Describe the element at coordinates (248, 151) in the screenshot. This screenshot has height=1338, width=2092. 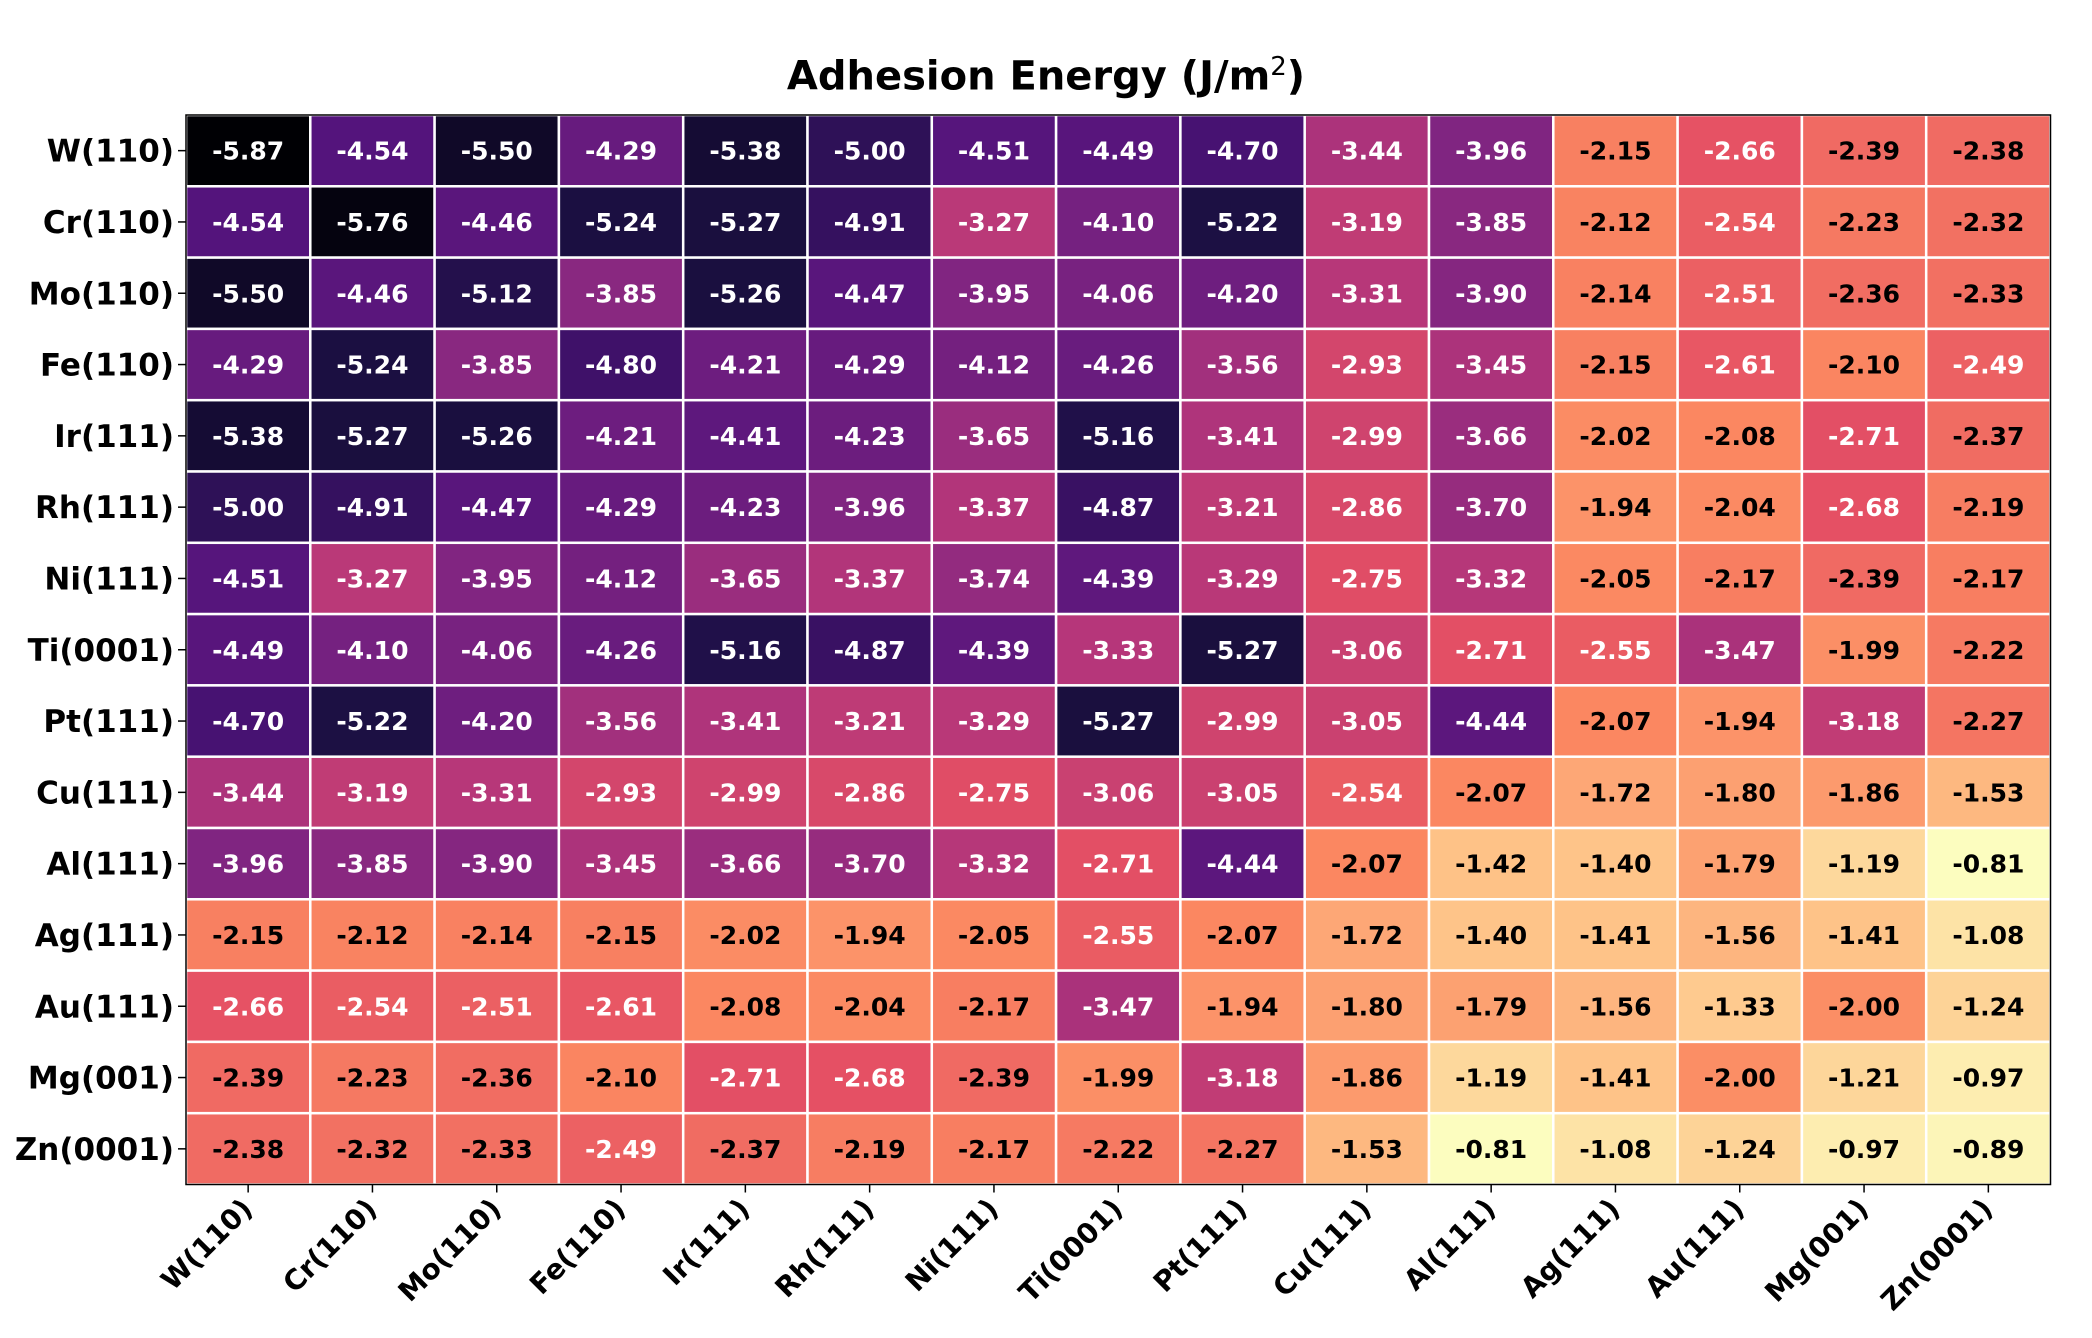
I see `cell-value-label: -5.87` at that location.